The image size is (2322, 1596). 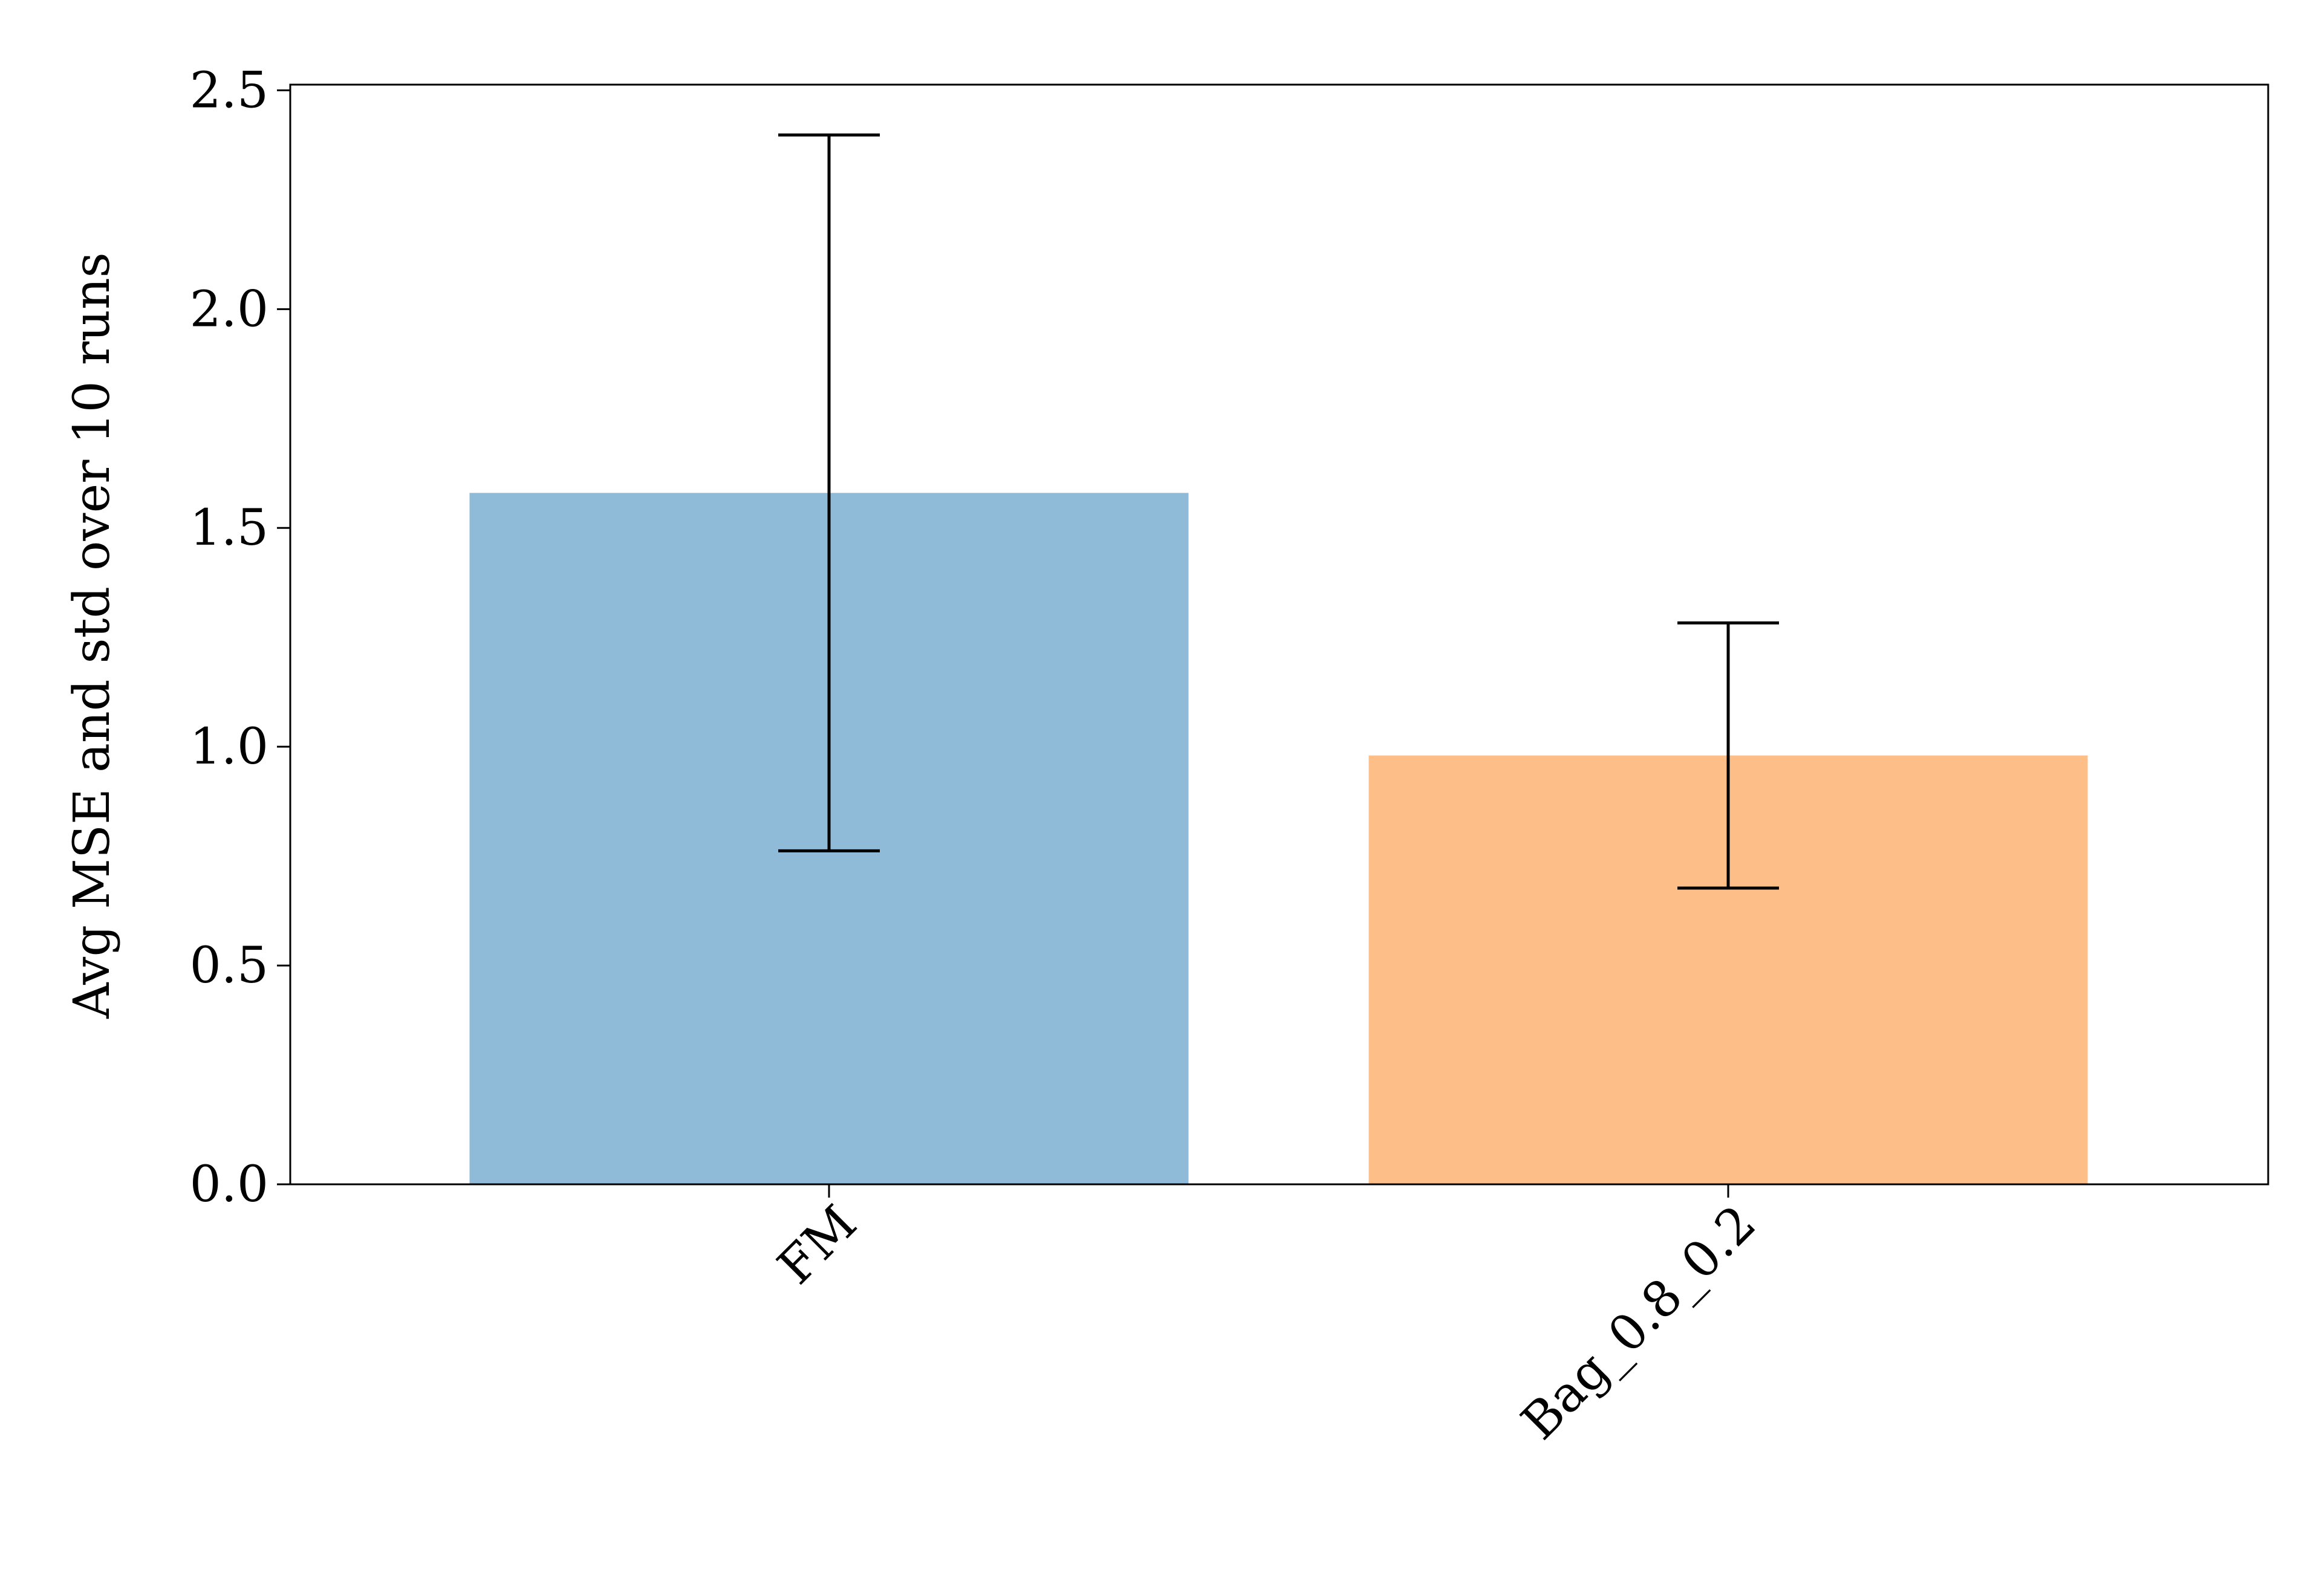 I want to click on y-axis-label: Avg MSE and std over 10 runs, so click(x=92, y=635).